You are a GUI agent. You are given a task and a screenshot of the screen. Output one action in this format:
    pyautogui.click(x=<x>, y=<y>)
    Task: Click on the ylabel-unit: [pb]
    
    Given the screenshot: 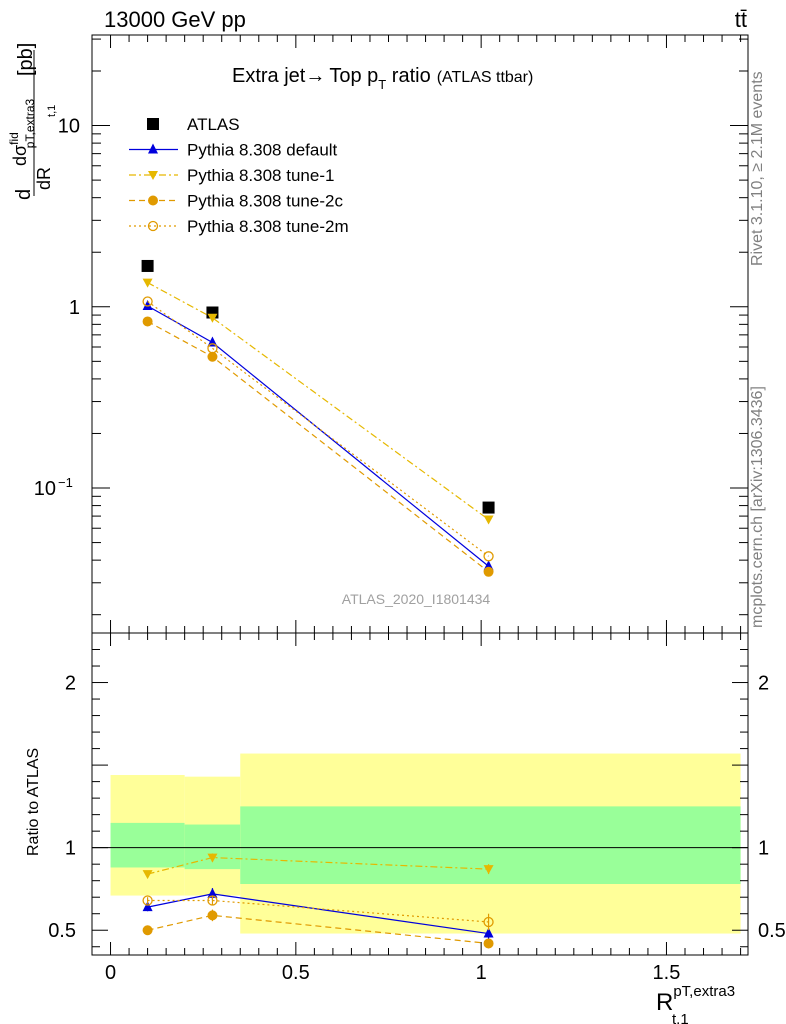 What is the action you would take?
    pyautogui.click(x=26, y=59)
    